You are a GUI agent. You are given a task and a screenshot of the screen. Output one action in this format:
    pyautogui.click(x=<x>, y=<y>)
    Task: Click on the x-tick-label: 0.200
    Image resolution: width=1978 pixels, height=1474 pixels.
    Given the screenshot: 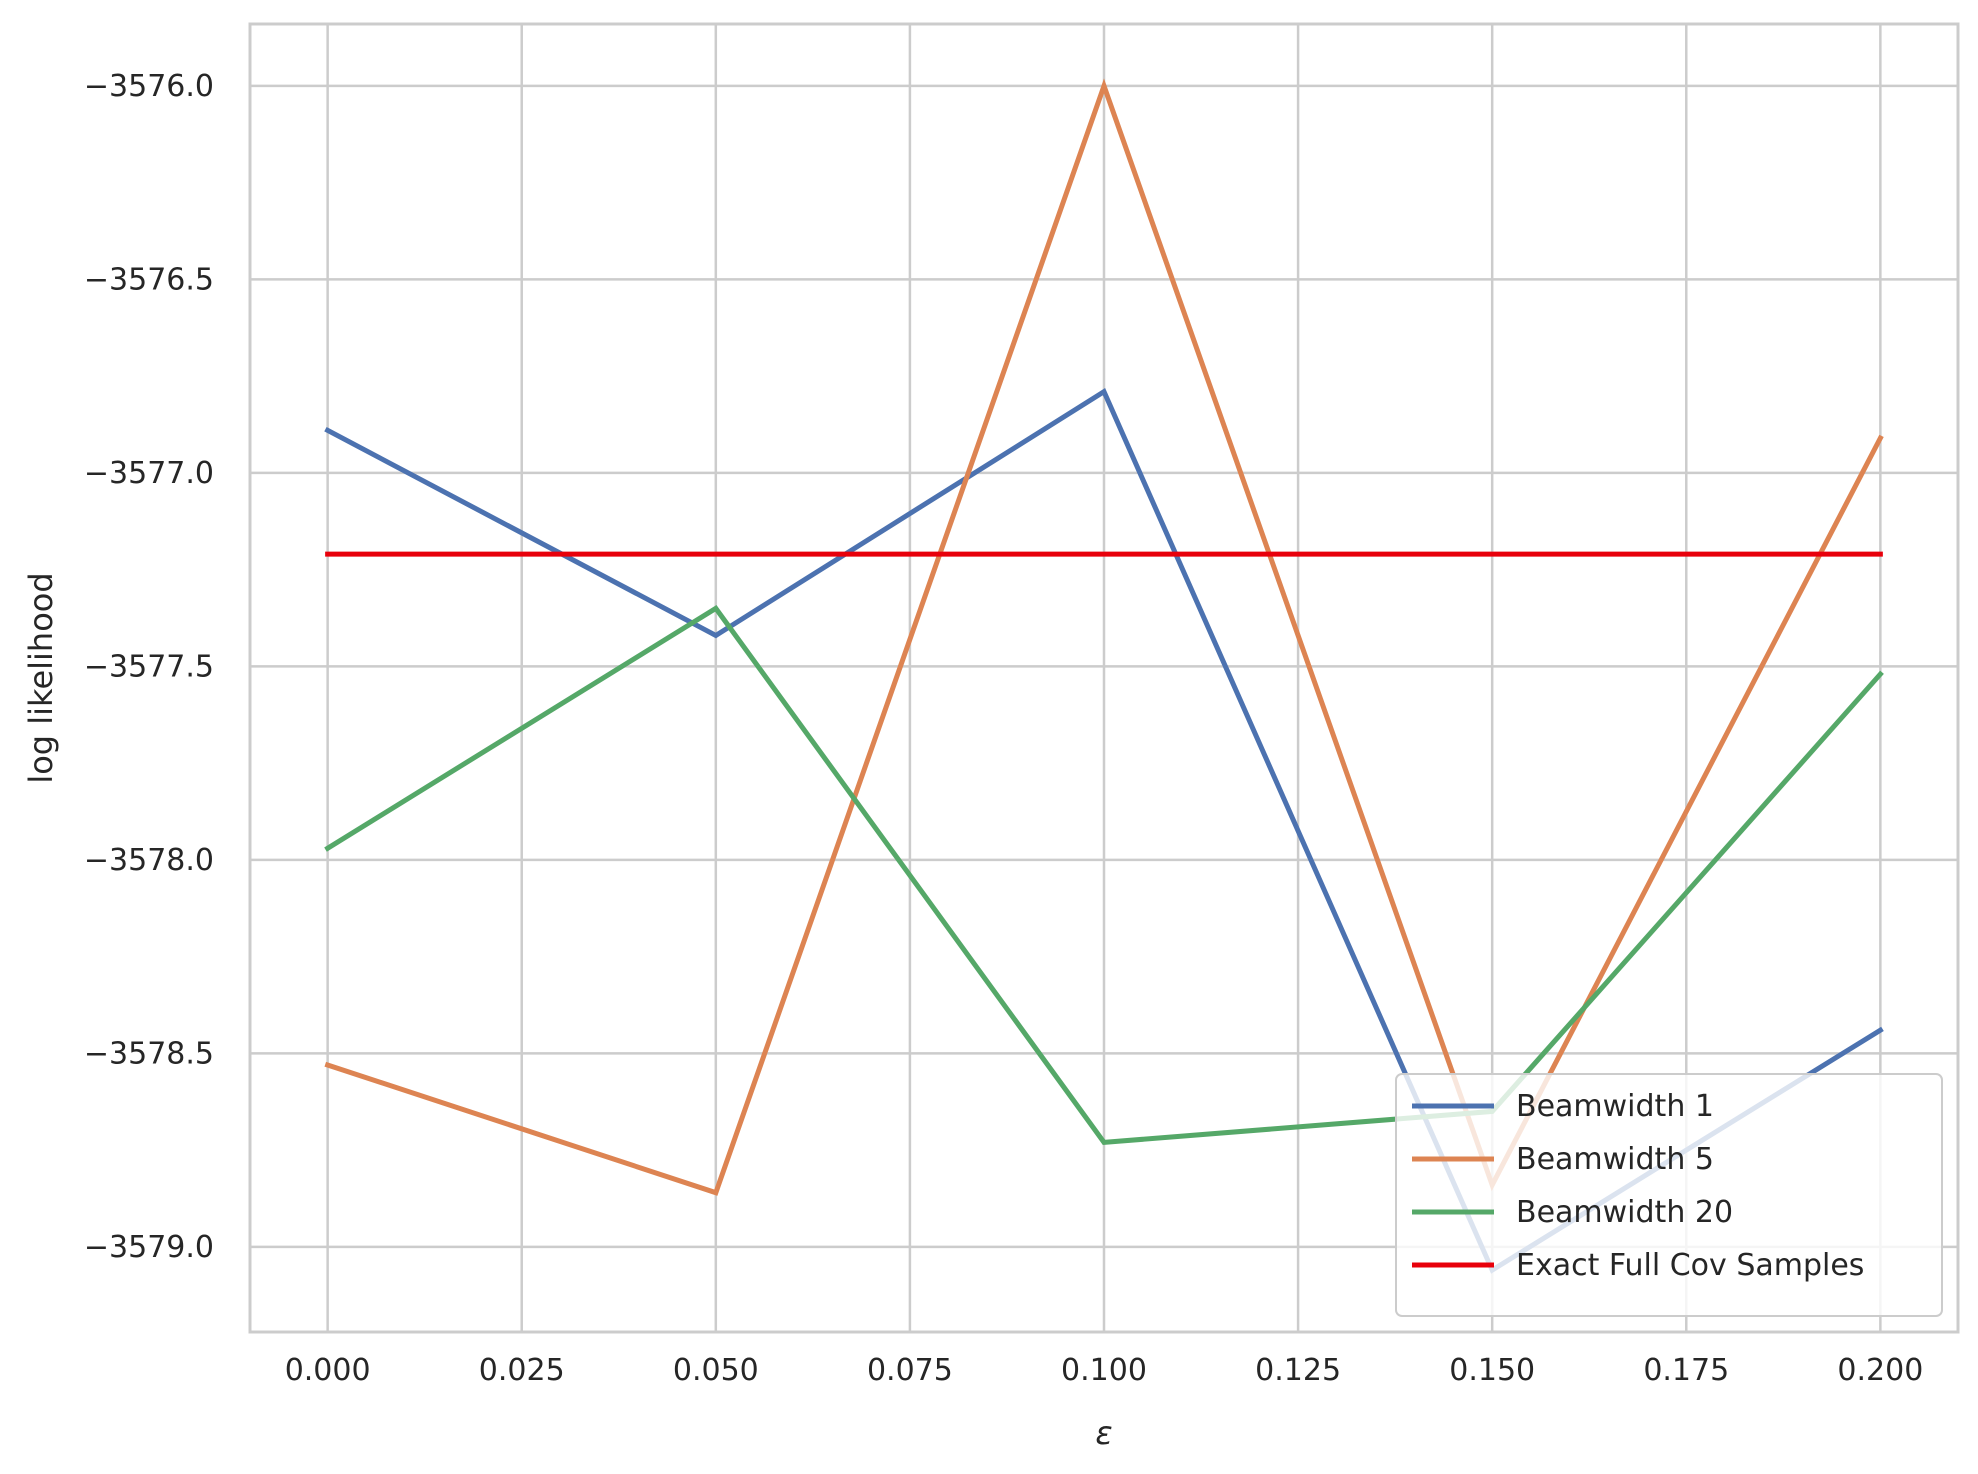 What is the action you would take?
    pyautogui.click(x=1880, y=1370)
    